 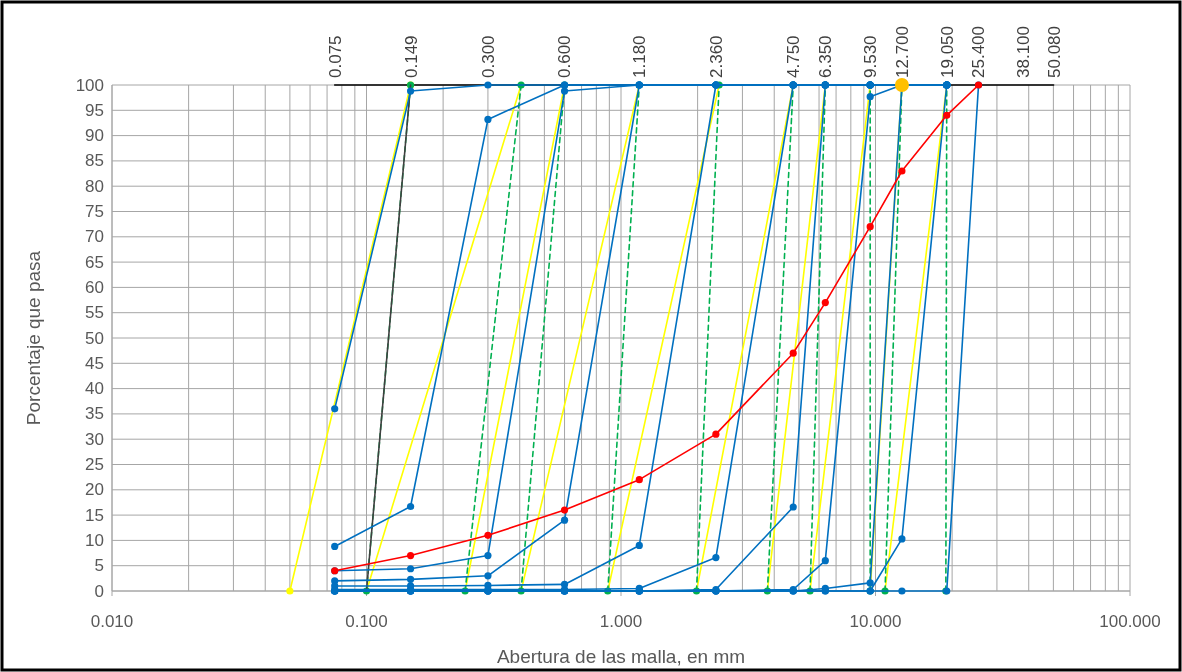 What do you see at coordinates (826, 56) in the screenshot?
I see `annotation: 6.350` at bounding box center [826, 56].